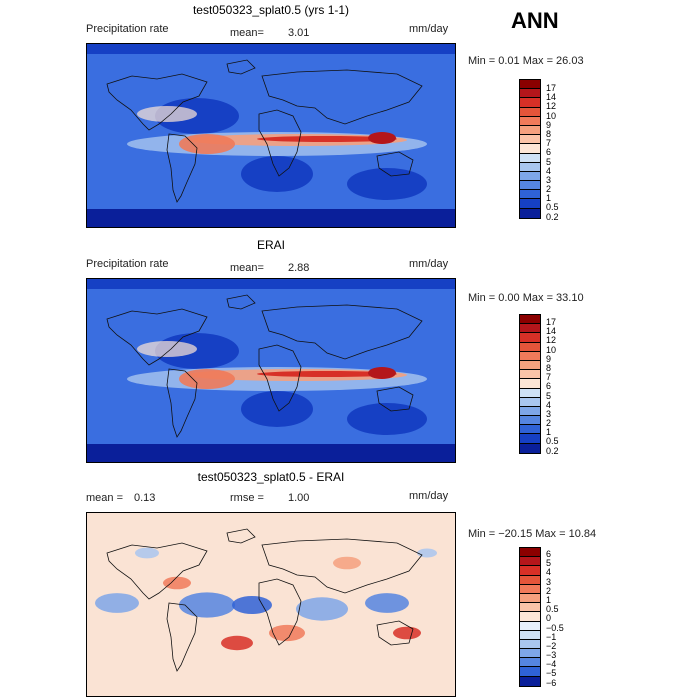 This screenshot has width=700, height=700. Describe the element at coordinates (551, 673) in the screenshot. I see `colorbar-tick-label: −5` at that location.